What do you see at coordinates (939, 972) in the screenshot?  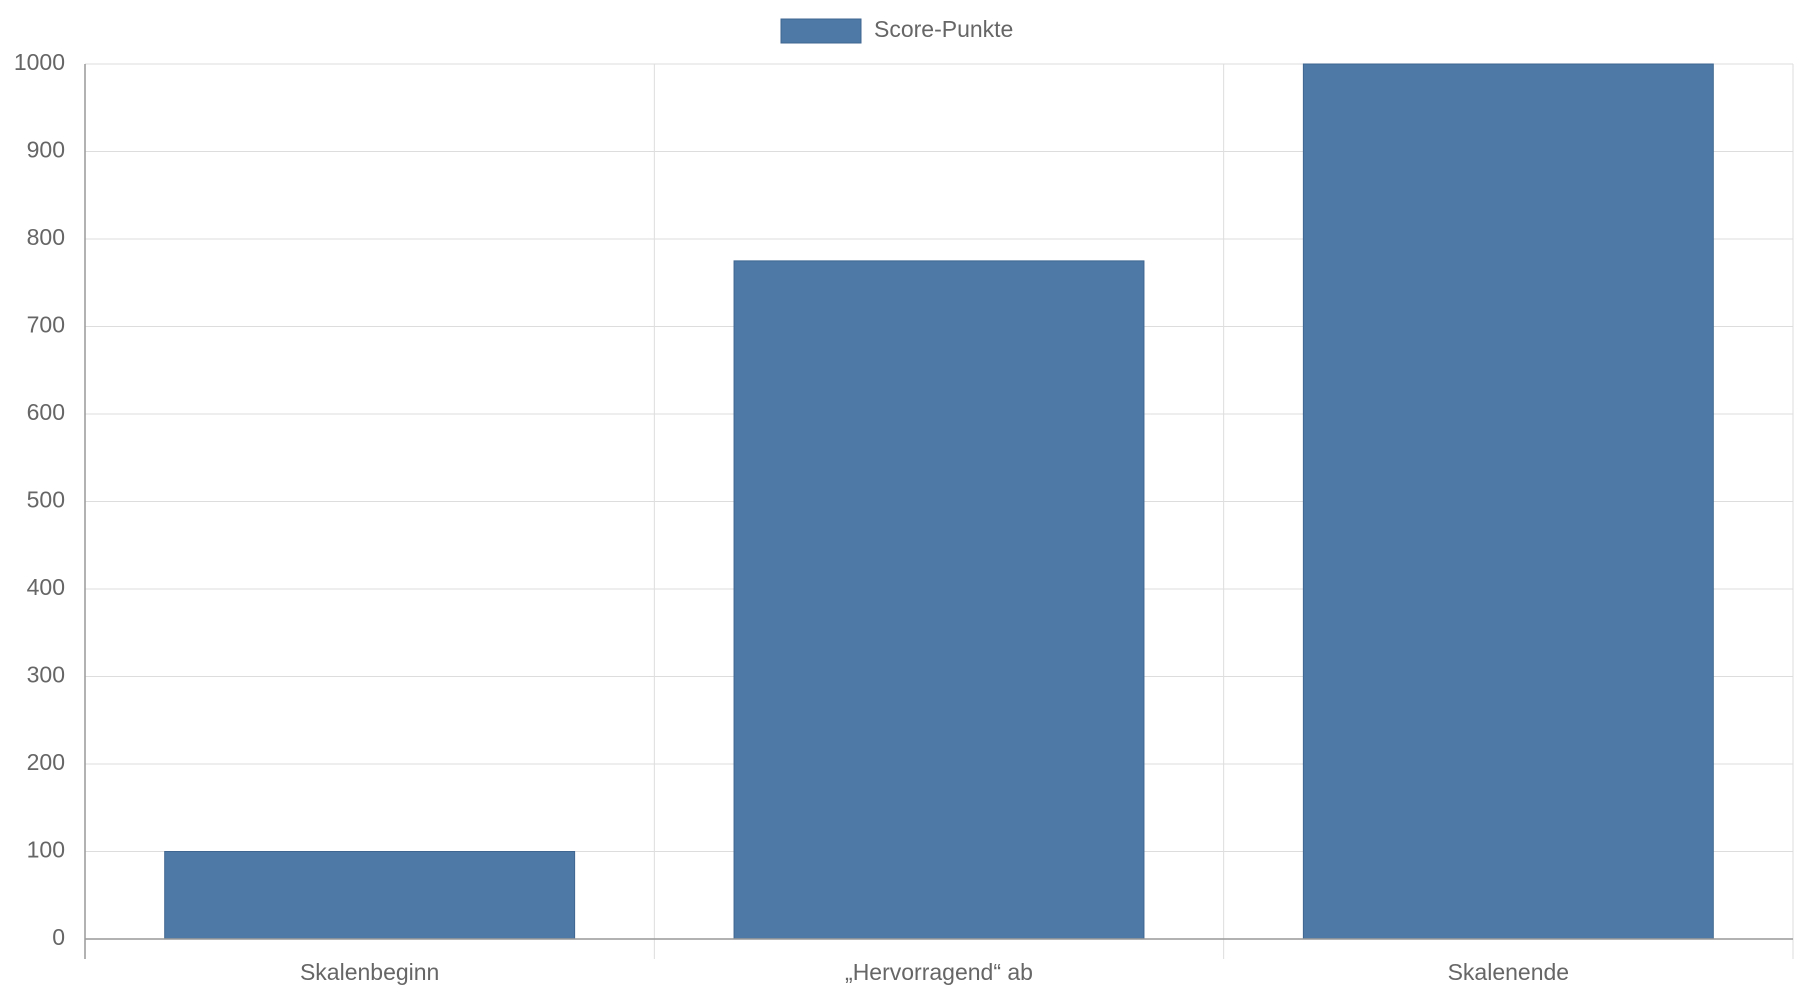 I see `x-tick-label: „Hervorragend“ ab` at bounding box center [939, 972].